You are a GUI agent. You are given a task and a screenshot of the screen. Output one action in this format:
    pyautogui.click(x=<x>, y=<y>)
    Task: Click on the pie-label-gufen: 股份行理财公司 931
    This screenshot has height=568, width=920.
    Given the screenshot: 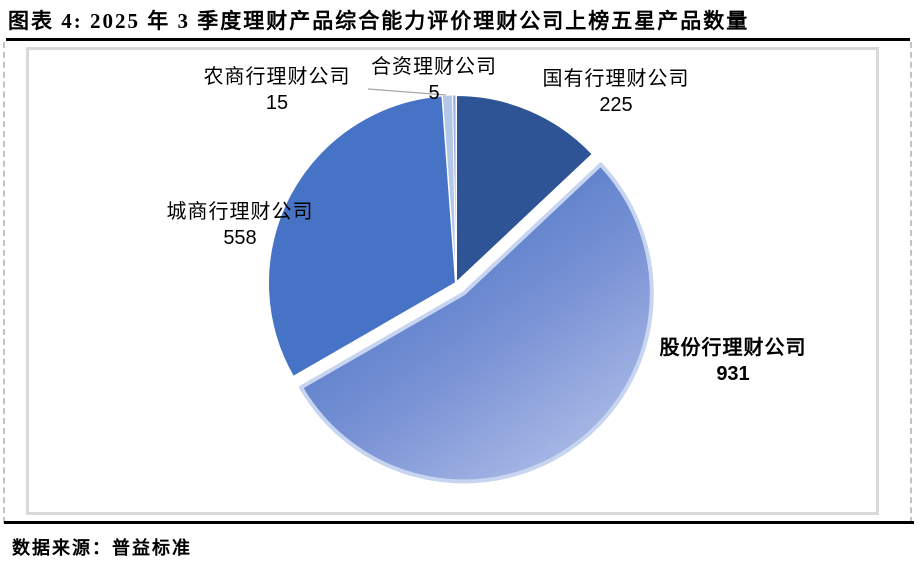 What is the action you would take?
    pyautogui.click(x=733, y=361)
    